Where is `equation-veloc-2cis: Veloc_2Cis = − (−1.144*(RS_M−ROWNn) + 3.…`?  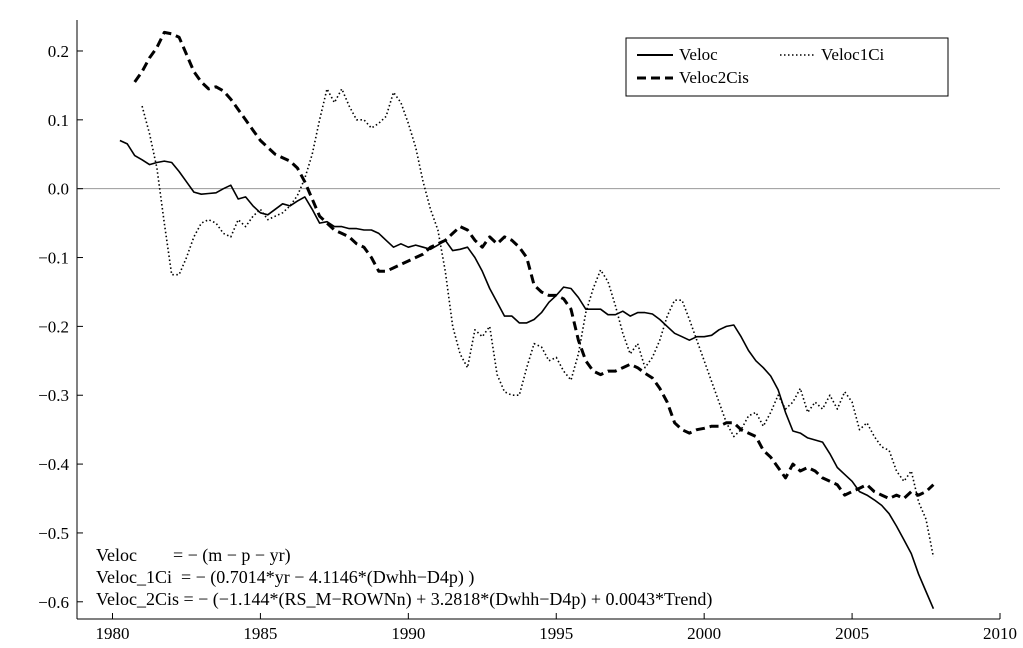 equation-veloc-2cis: Veloc_2Cis = − (−1.144*(RS_M−ROWNn) + 3.… is located at coordinates (404, 599).